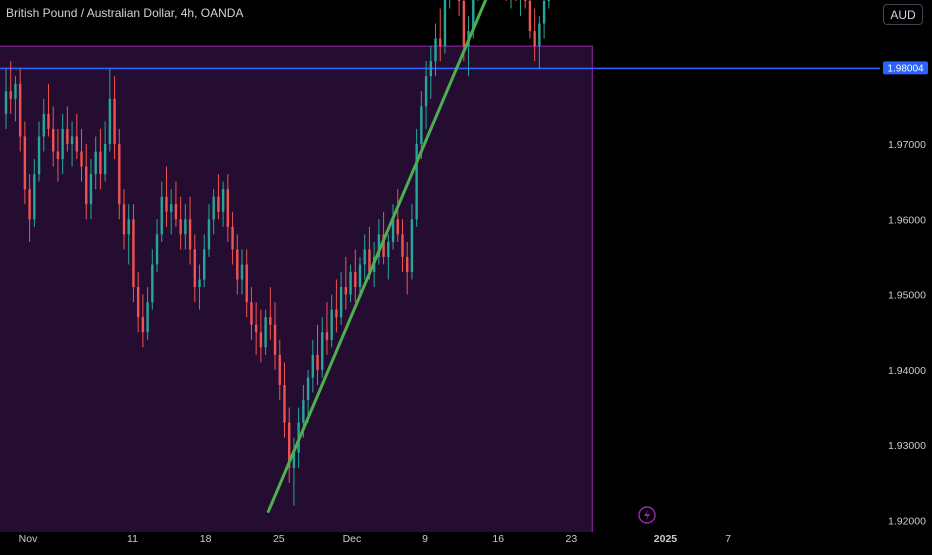 The height and width of the screenshot is (555, 932). Describe the element at coordinates (903, 14) in the screenshot. I see `currency-button: AUD` at that location.